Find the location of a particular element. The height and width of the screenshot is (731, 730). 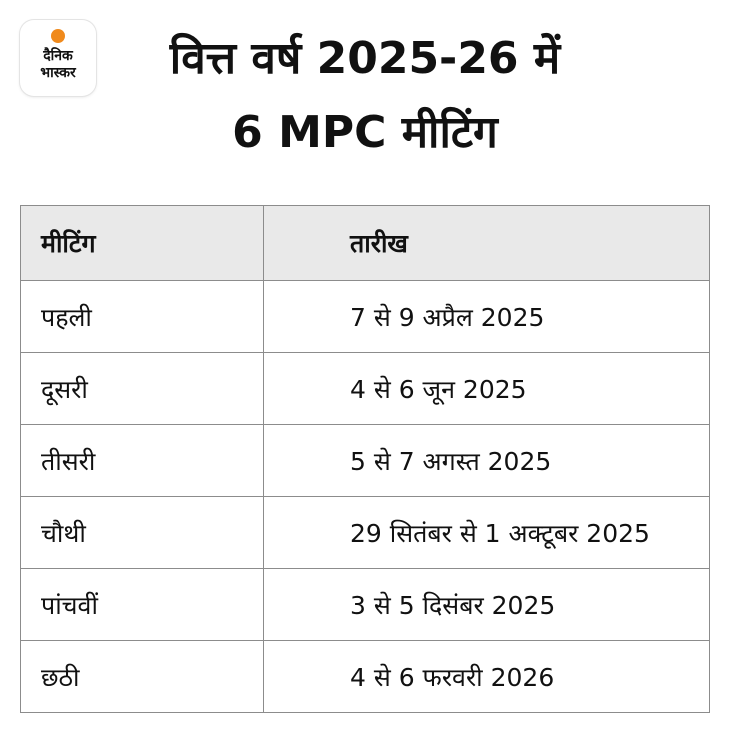

dainik-bhaskar-logo: दैनिक भास्कर is located at coordinates (58, 58).